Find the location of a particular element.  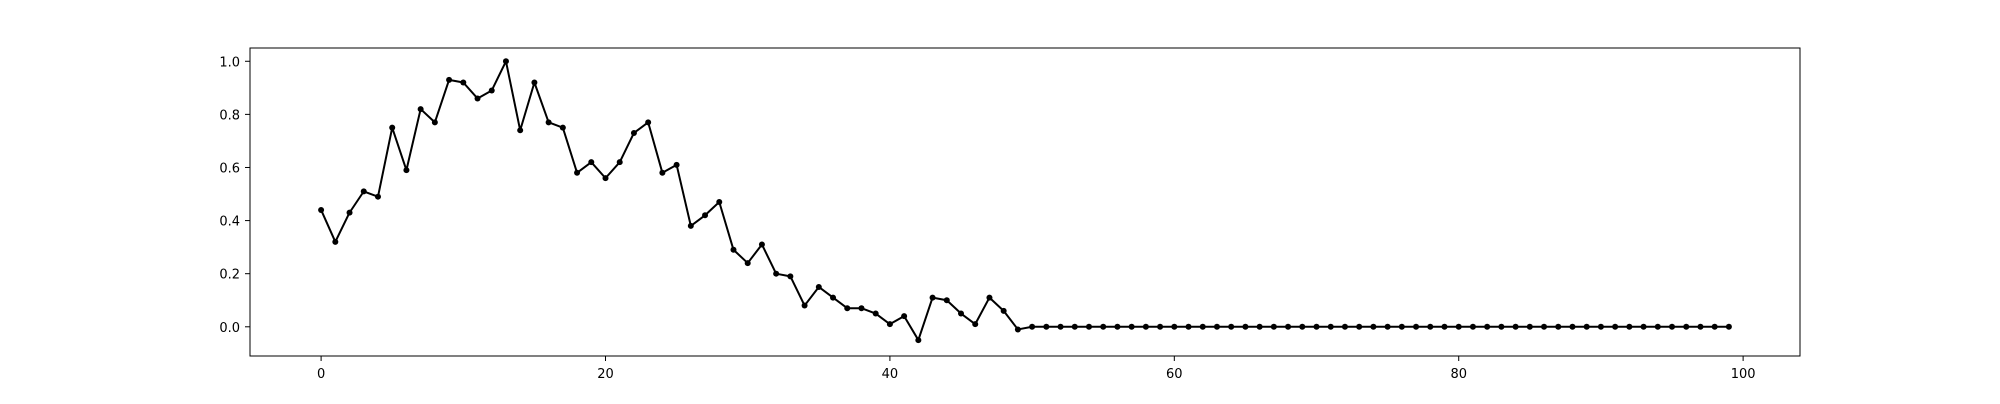

x-tick-label: 100 is located at coordinates (1743, 374).